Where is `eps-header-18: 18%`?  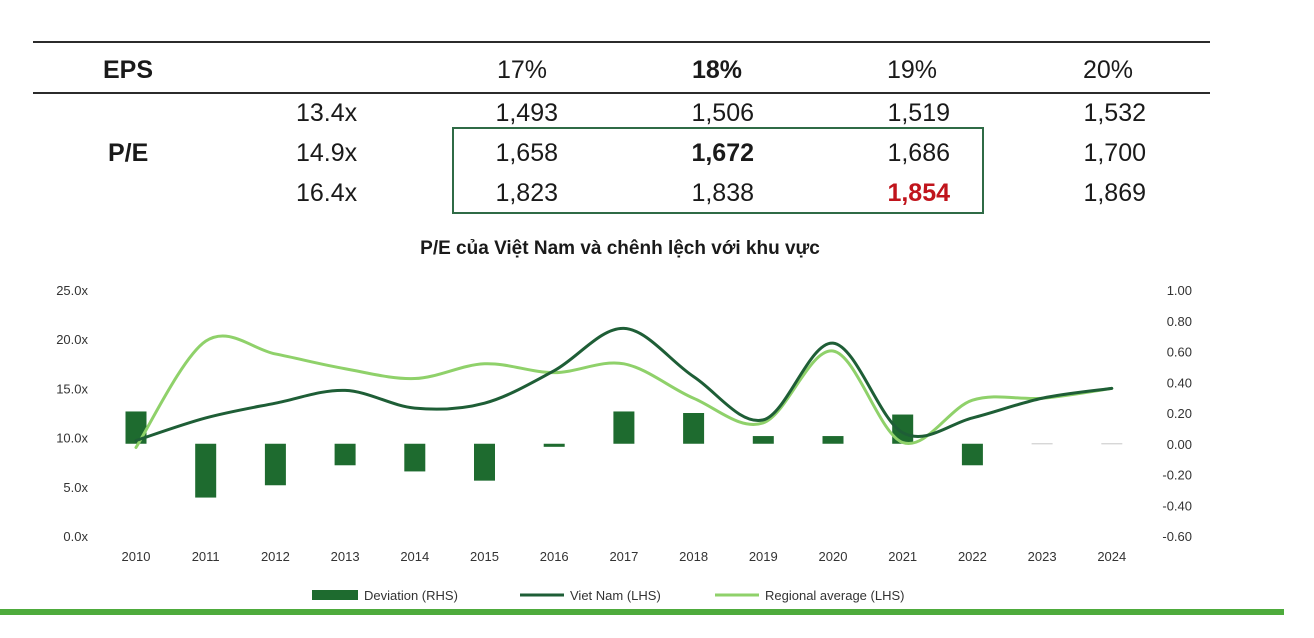 eps-header-18: 18% is located at coordinates (717, 70).